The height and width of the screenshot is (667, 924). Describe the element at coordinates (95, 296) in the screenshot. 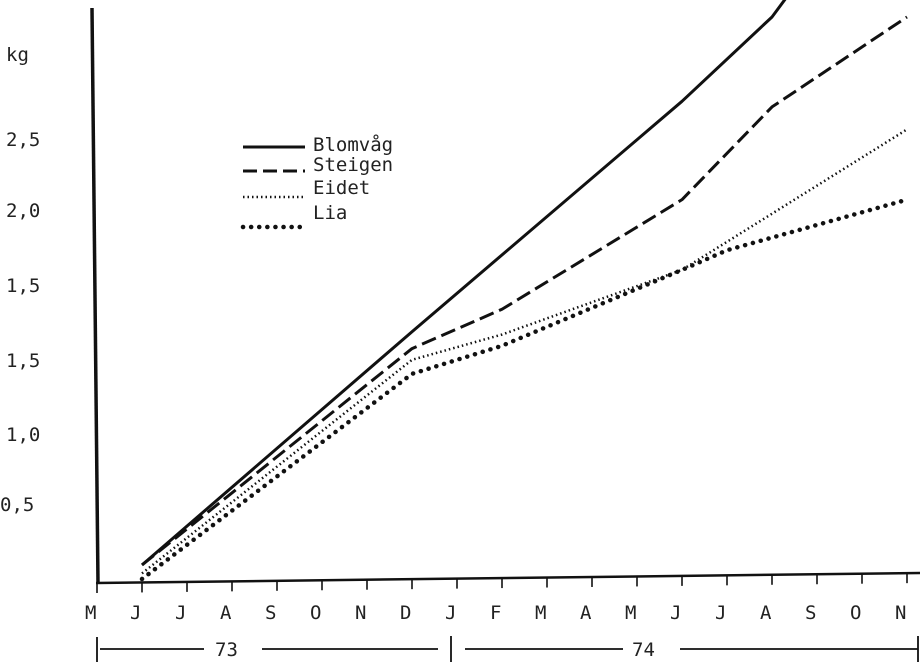

I see `y-axis` at that location.